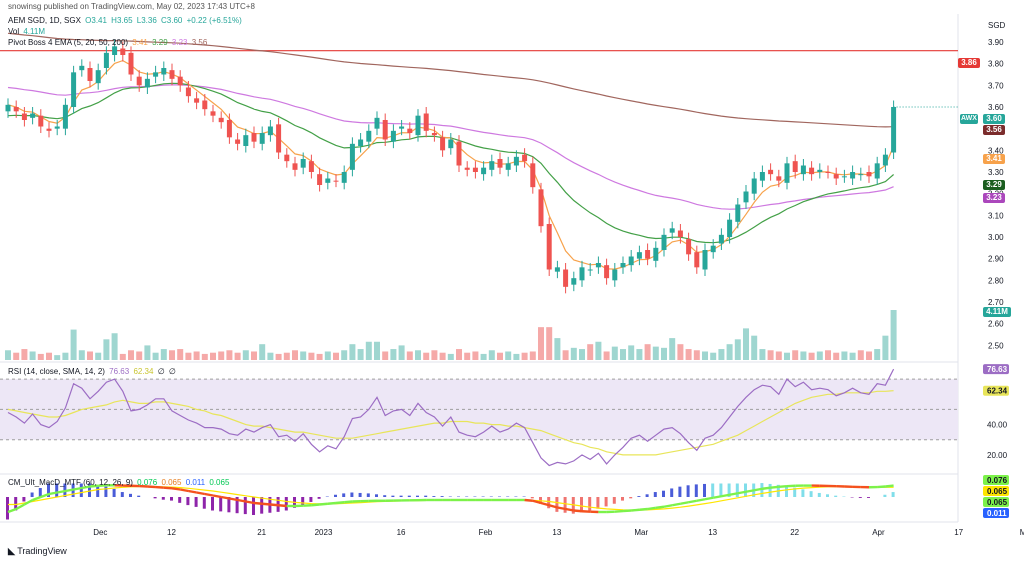 This screenshot has width=1024, height=564. What do you see at coordinates (44, 20) in the screenshot?
I see `symbol-label: AEM SGD, 1D, SGX` at bounding box center [44, 20].